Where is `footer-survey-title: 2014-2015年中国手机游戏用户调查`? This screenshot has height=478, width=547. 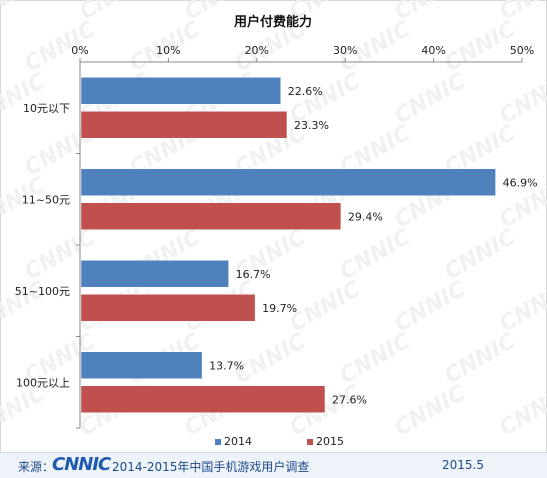
footer-survey-title: 2014-2015年中国手机游戏用户调查 is located at coordinates (210, 466).